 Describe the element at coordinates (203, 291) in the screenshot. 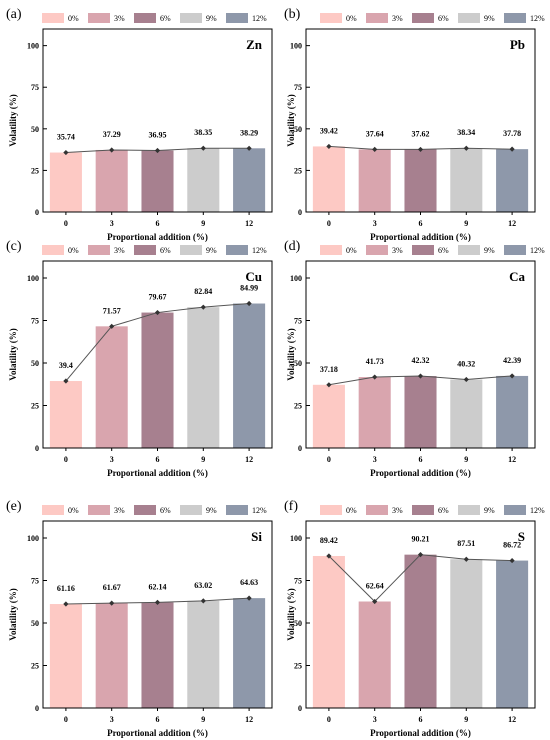

I see `data-label: 82.84` at that location.